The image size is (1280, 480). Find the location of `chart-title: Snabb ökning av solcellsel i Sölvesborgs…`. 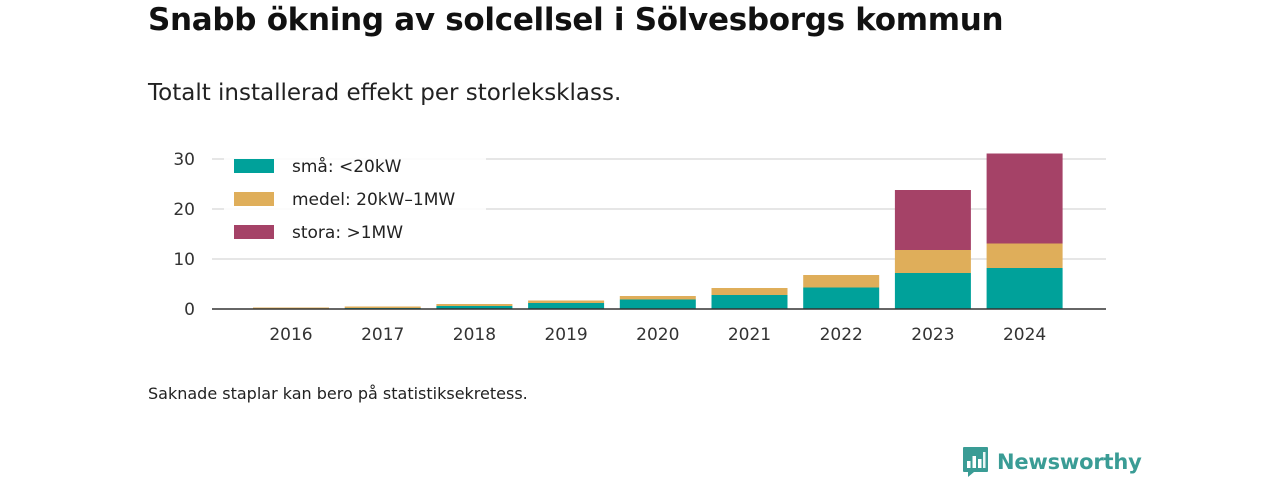

chart-title: Snabb ökning av solcellsel i Sölvesborgs… is located at coordinates (576, 20).